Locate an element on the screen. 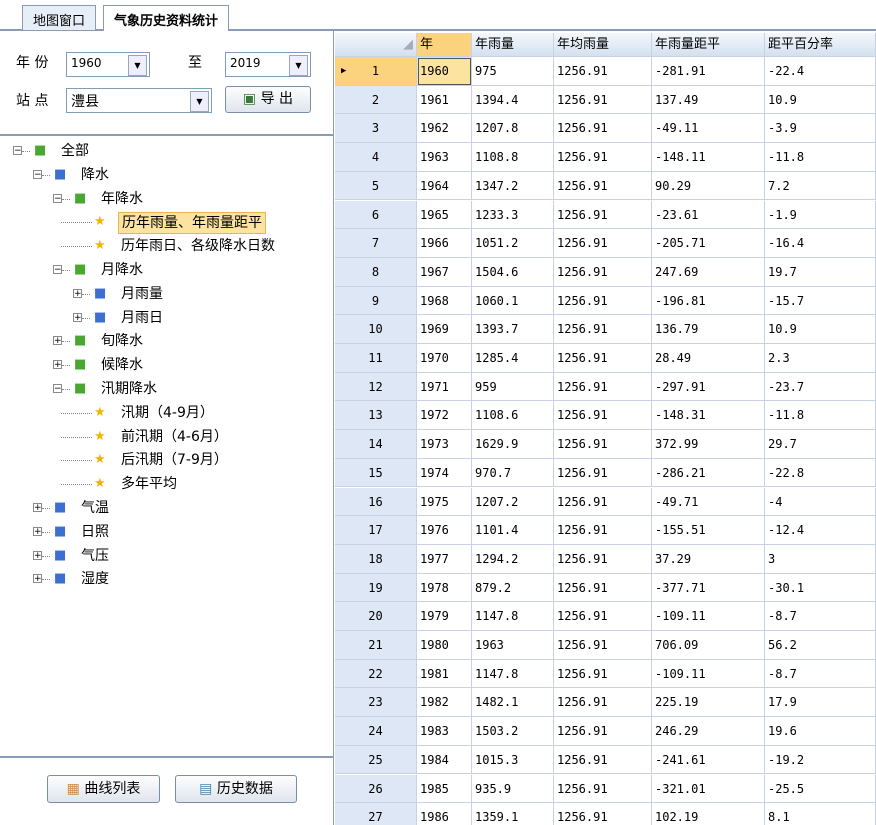 Image resolution: width=876 pixels, height=825 pixels. table-cell: 1233.3 is located at coordinates (513, 215).